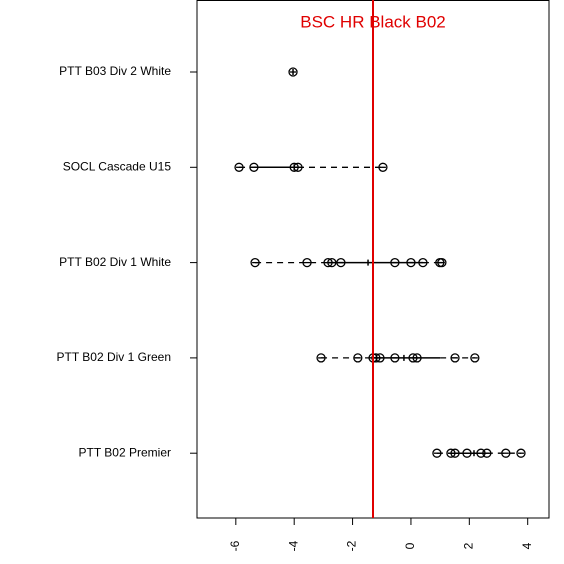  What do you see at coordinates (352, 545) in the screenshot?
I see `x-tick-label: -2` at bounding box center [352, 545].